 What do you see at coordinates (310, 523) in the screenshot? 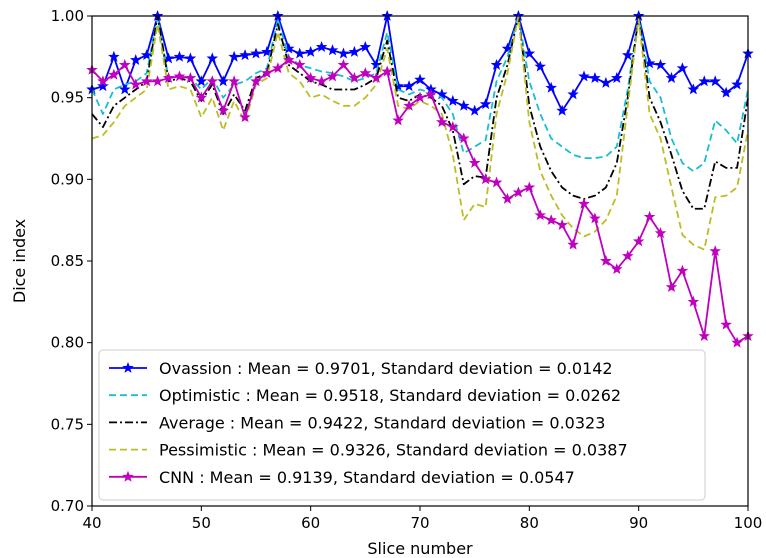
I see `x-tick-label: 60` at bounding box center [310, 523].